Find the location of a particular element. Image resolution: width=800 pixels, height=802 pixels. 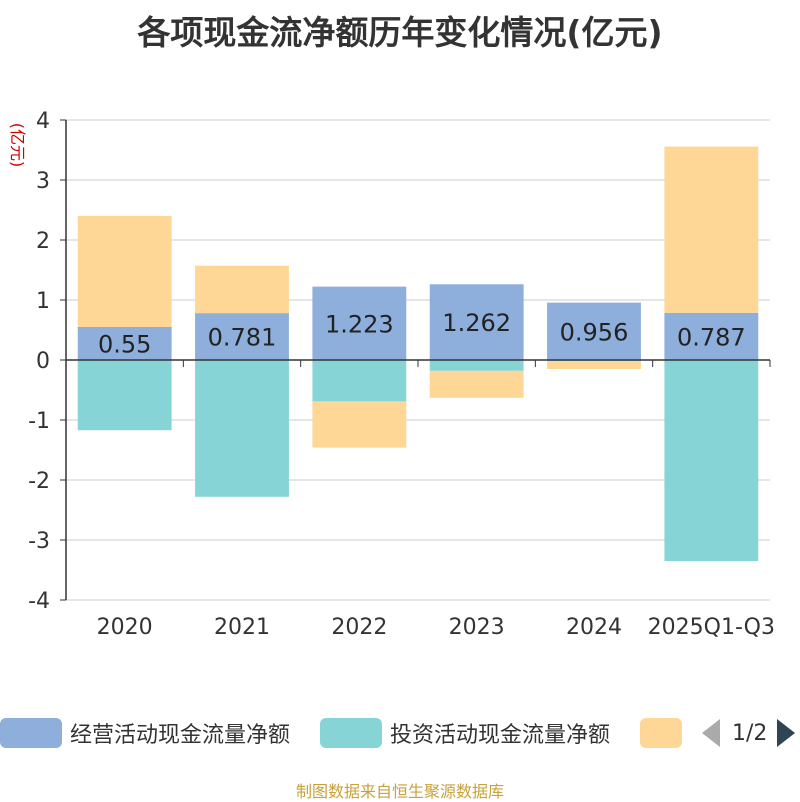

data-label: 1.223 is located at coordinates (359, 324).